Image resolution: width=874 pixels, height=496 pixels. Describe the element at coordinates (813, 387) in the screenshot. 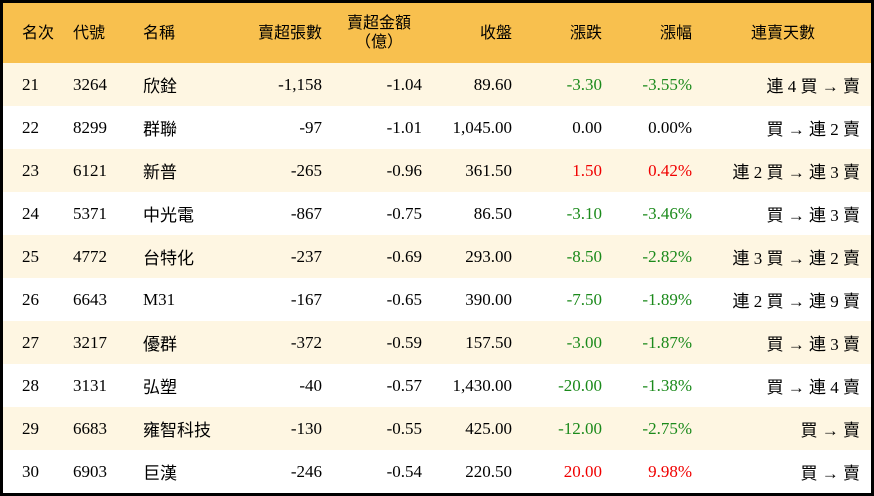

I see `streak-cell: 買 → 連 4 賣` at that location.